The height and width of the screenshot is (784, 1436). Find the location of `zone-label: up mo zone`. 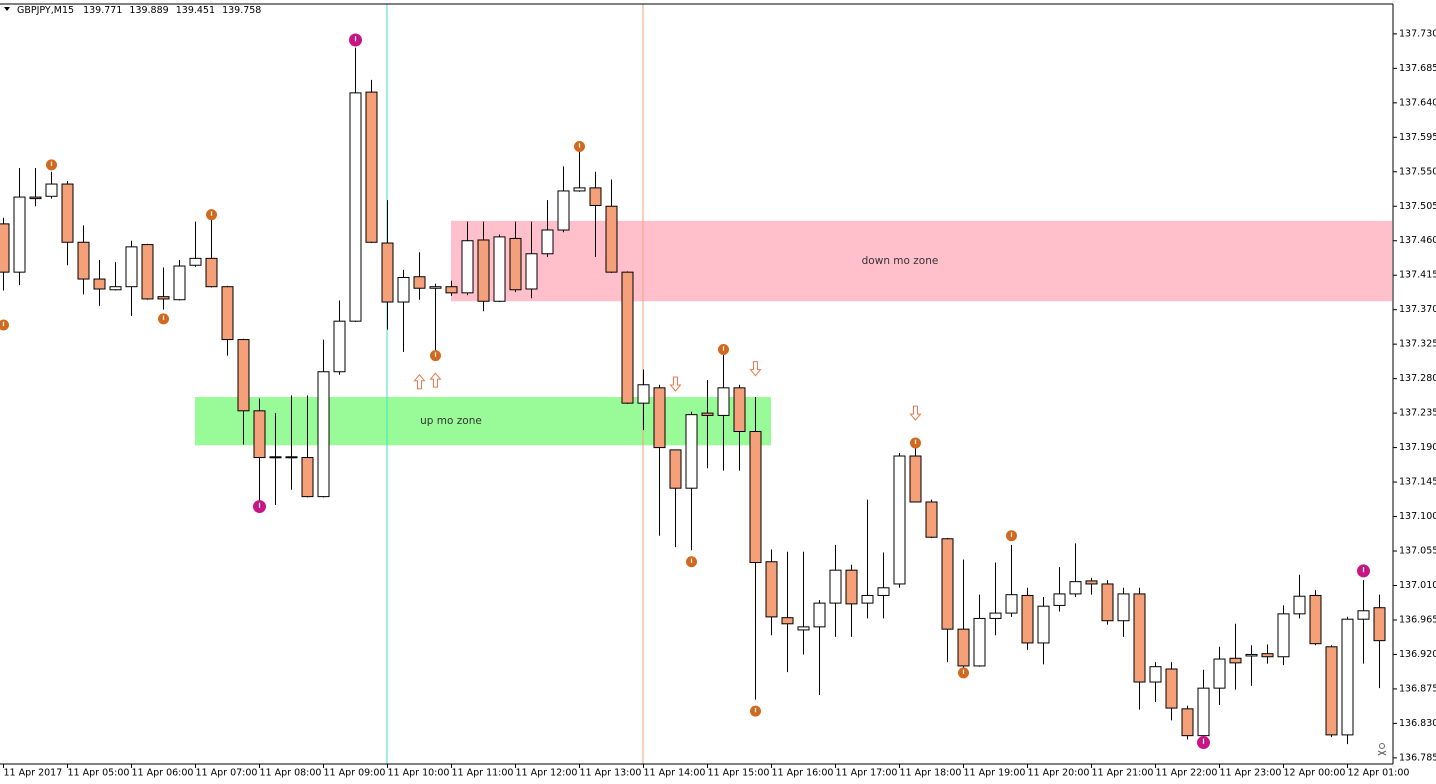

zone-label: up mo zone is located at coordinates (451, 421).